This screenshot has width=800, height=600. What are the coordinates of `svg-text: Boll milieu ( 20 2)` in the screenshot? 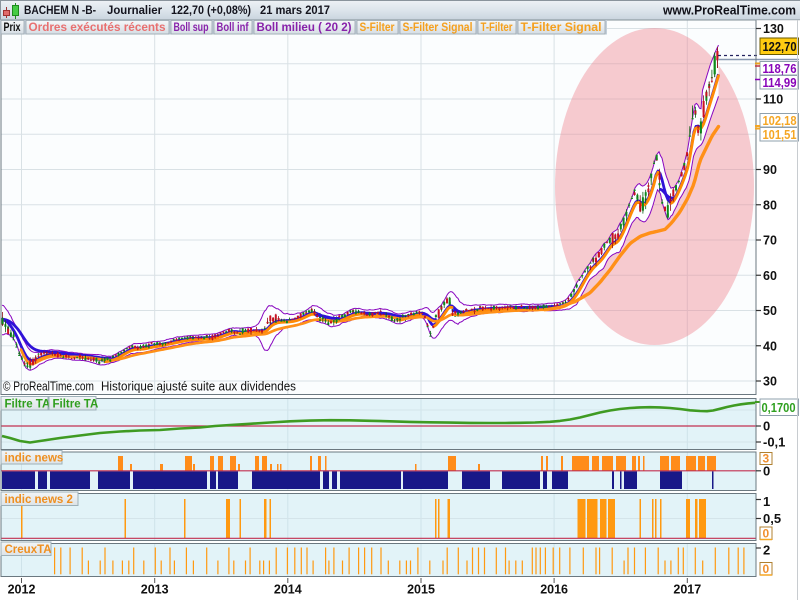 It's located at (304, 28).